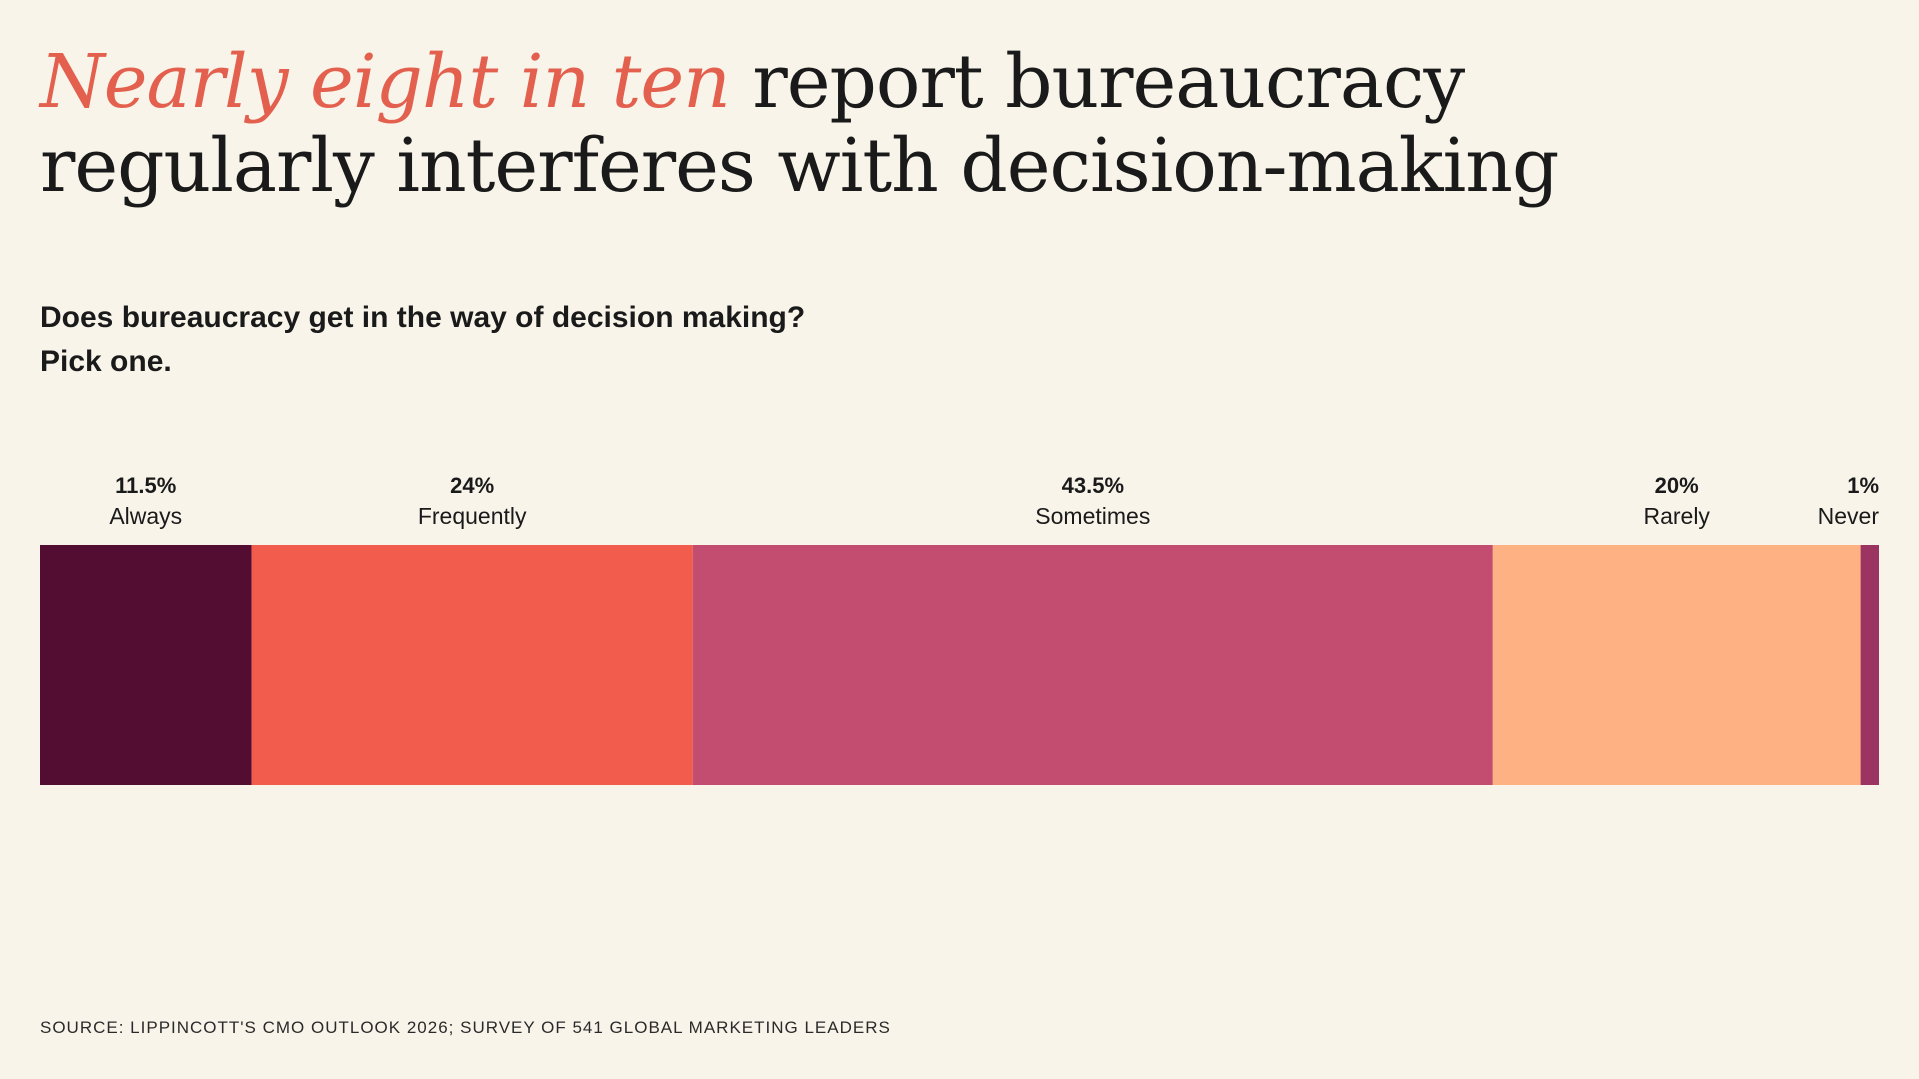 The height and width of the screenshot is (1079, 1919). What do you see at coordinates (1677, 485) in the screenshot?
I see `value-label-rarely: 20%` at bounding box center [1677, 485].